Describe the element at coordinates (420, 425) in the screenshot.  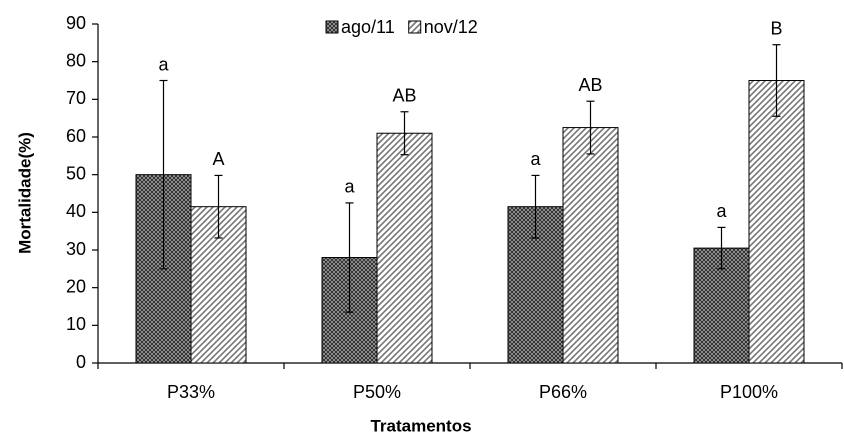
I see `x-axis-title: Tratamentos` at that location.